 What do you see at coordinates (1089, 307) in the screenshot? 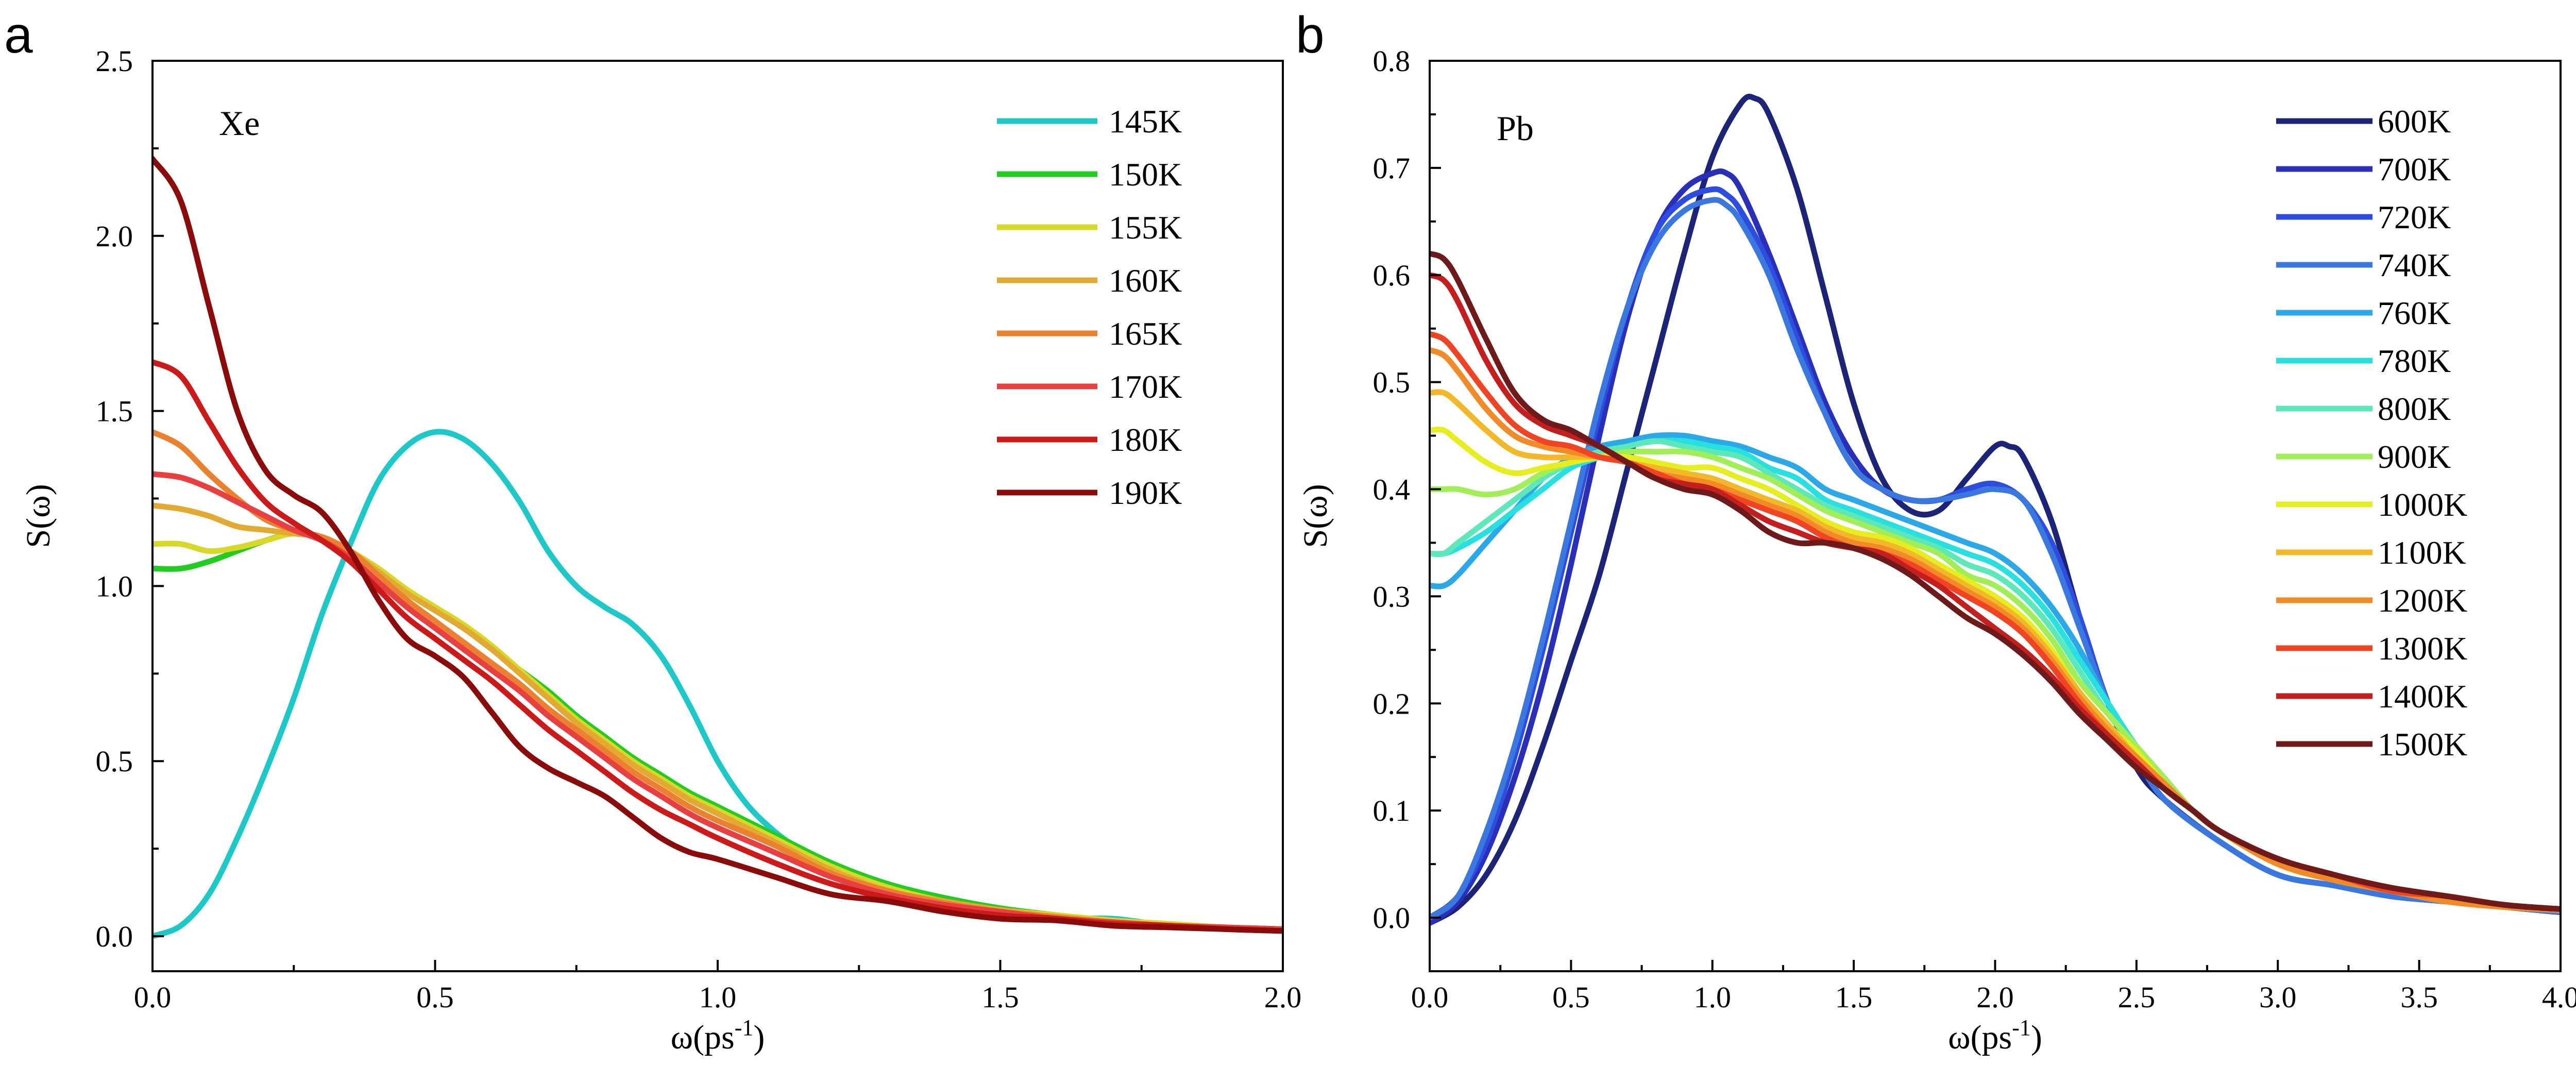
I see `legend: 145K 150K 155K 160K 165K 170K 180K 190K` at bounding box center [1089, 307].